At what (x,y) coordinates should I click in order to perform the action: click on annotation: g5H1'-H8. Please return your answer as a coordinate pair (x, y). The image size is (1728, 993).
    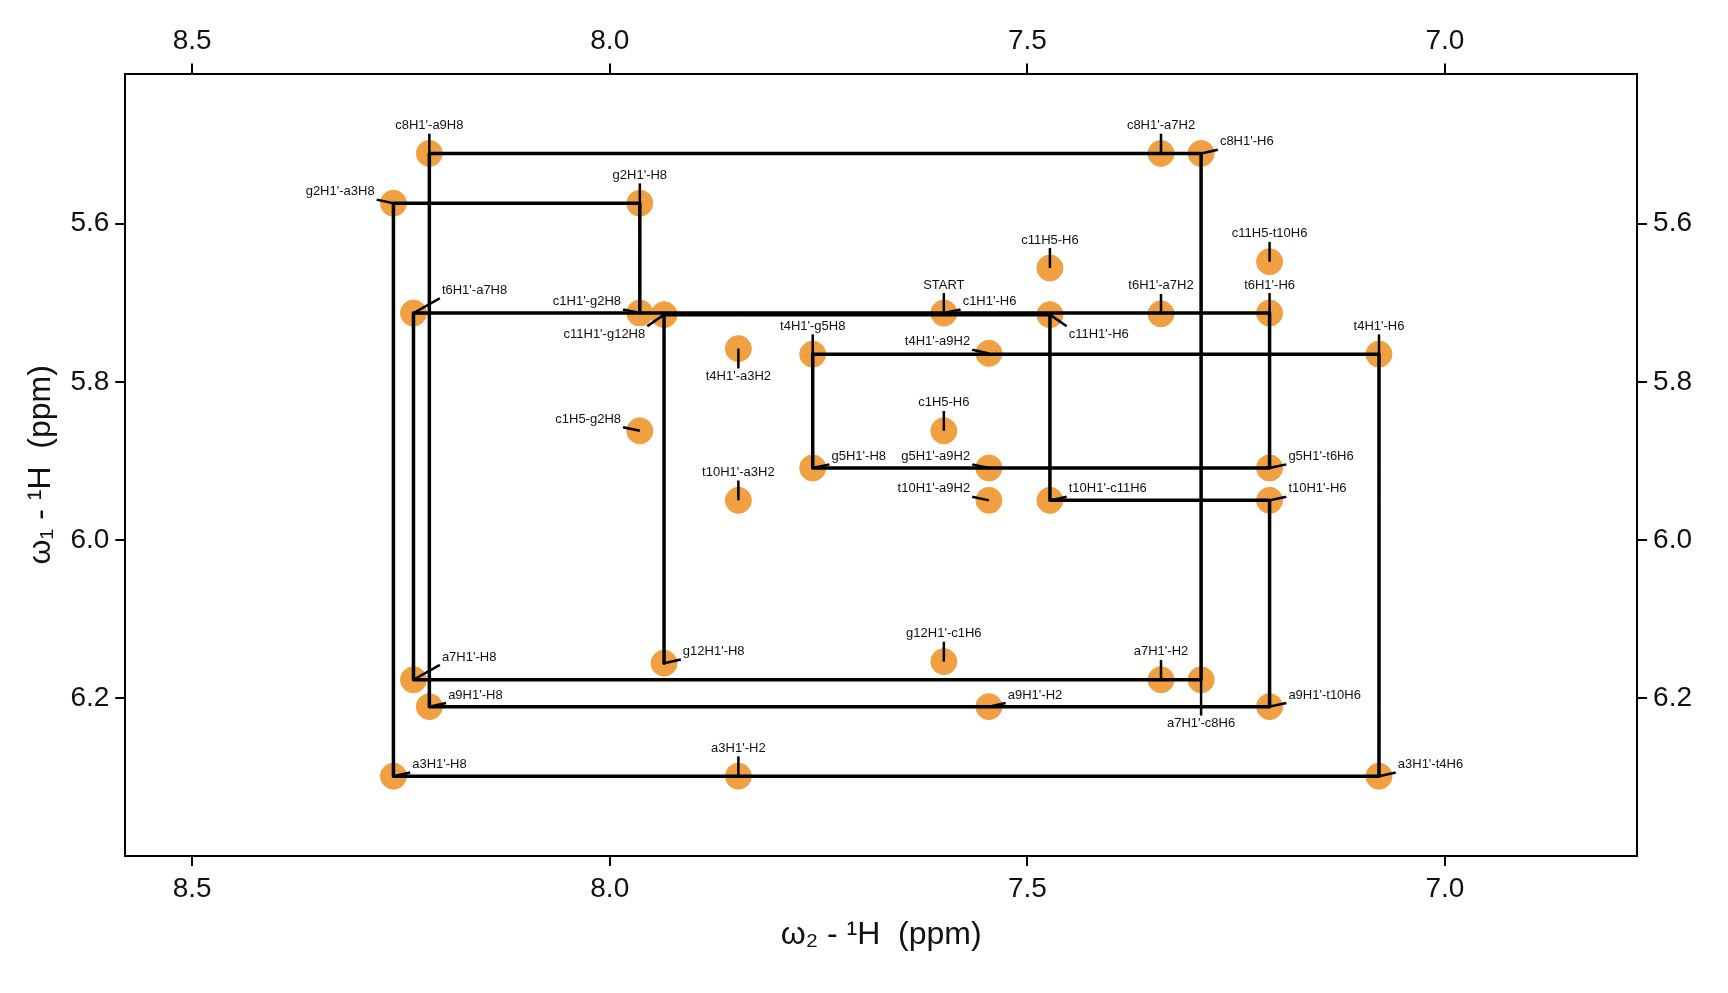
    Looking at the image, I should click on (859, 455).